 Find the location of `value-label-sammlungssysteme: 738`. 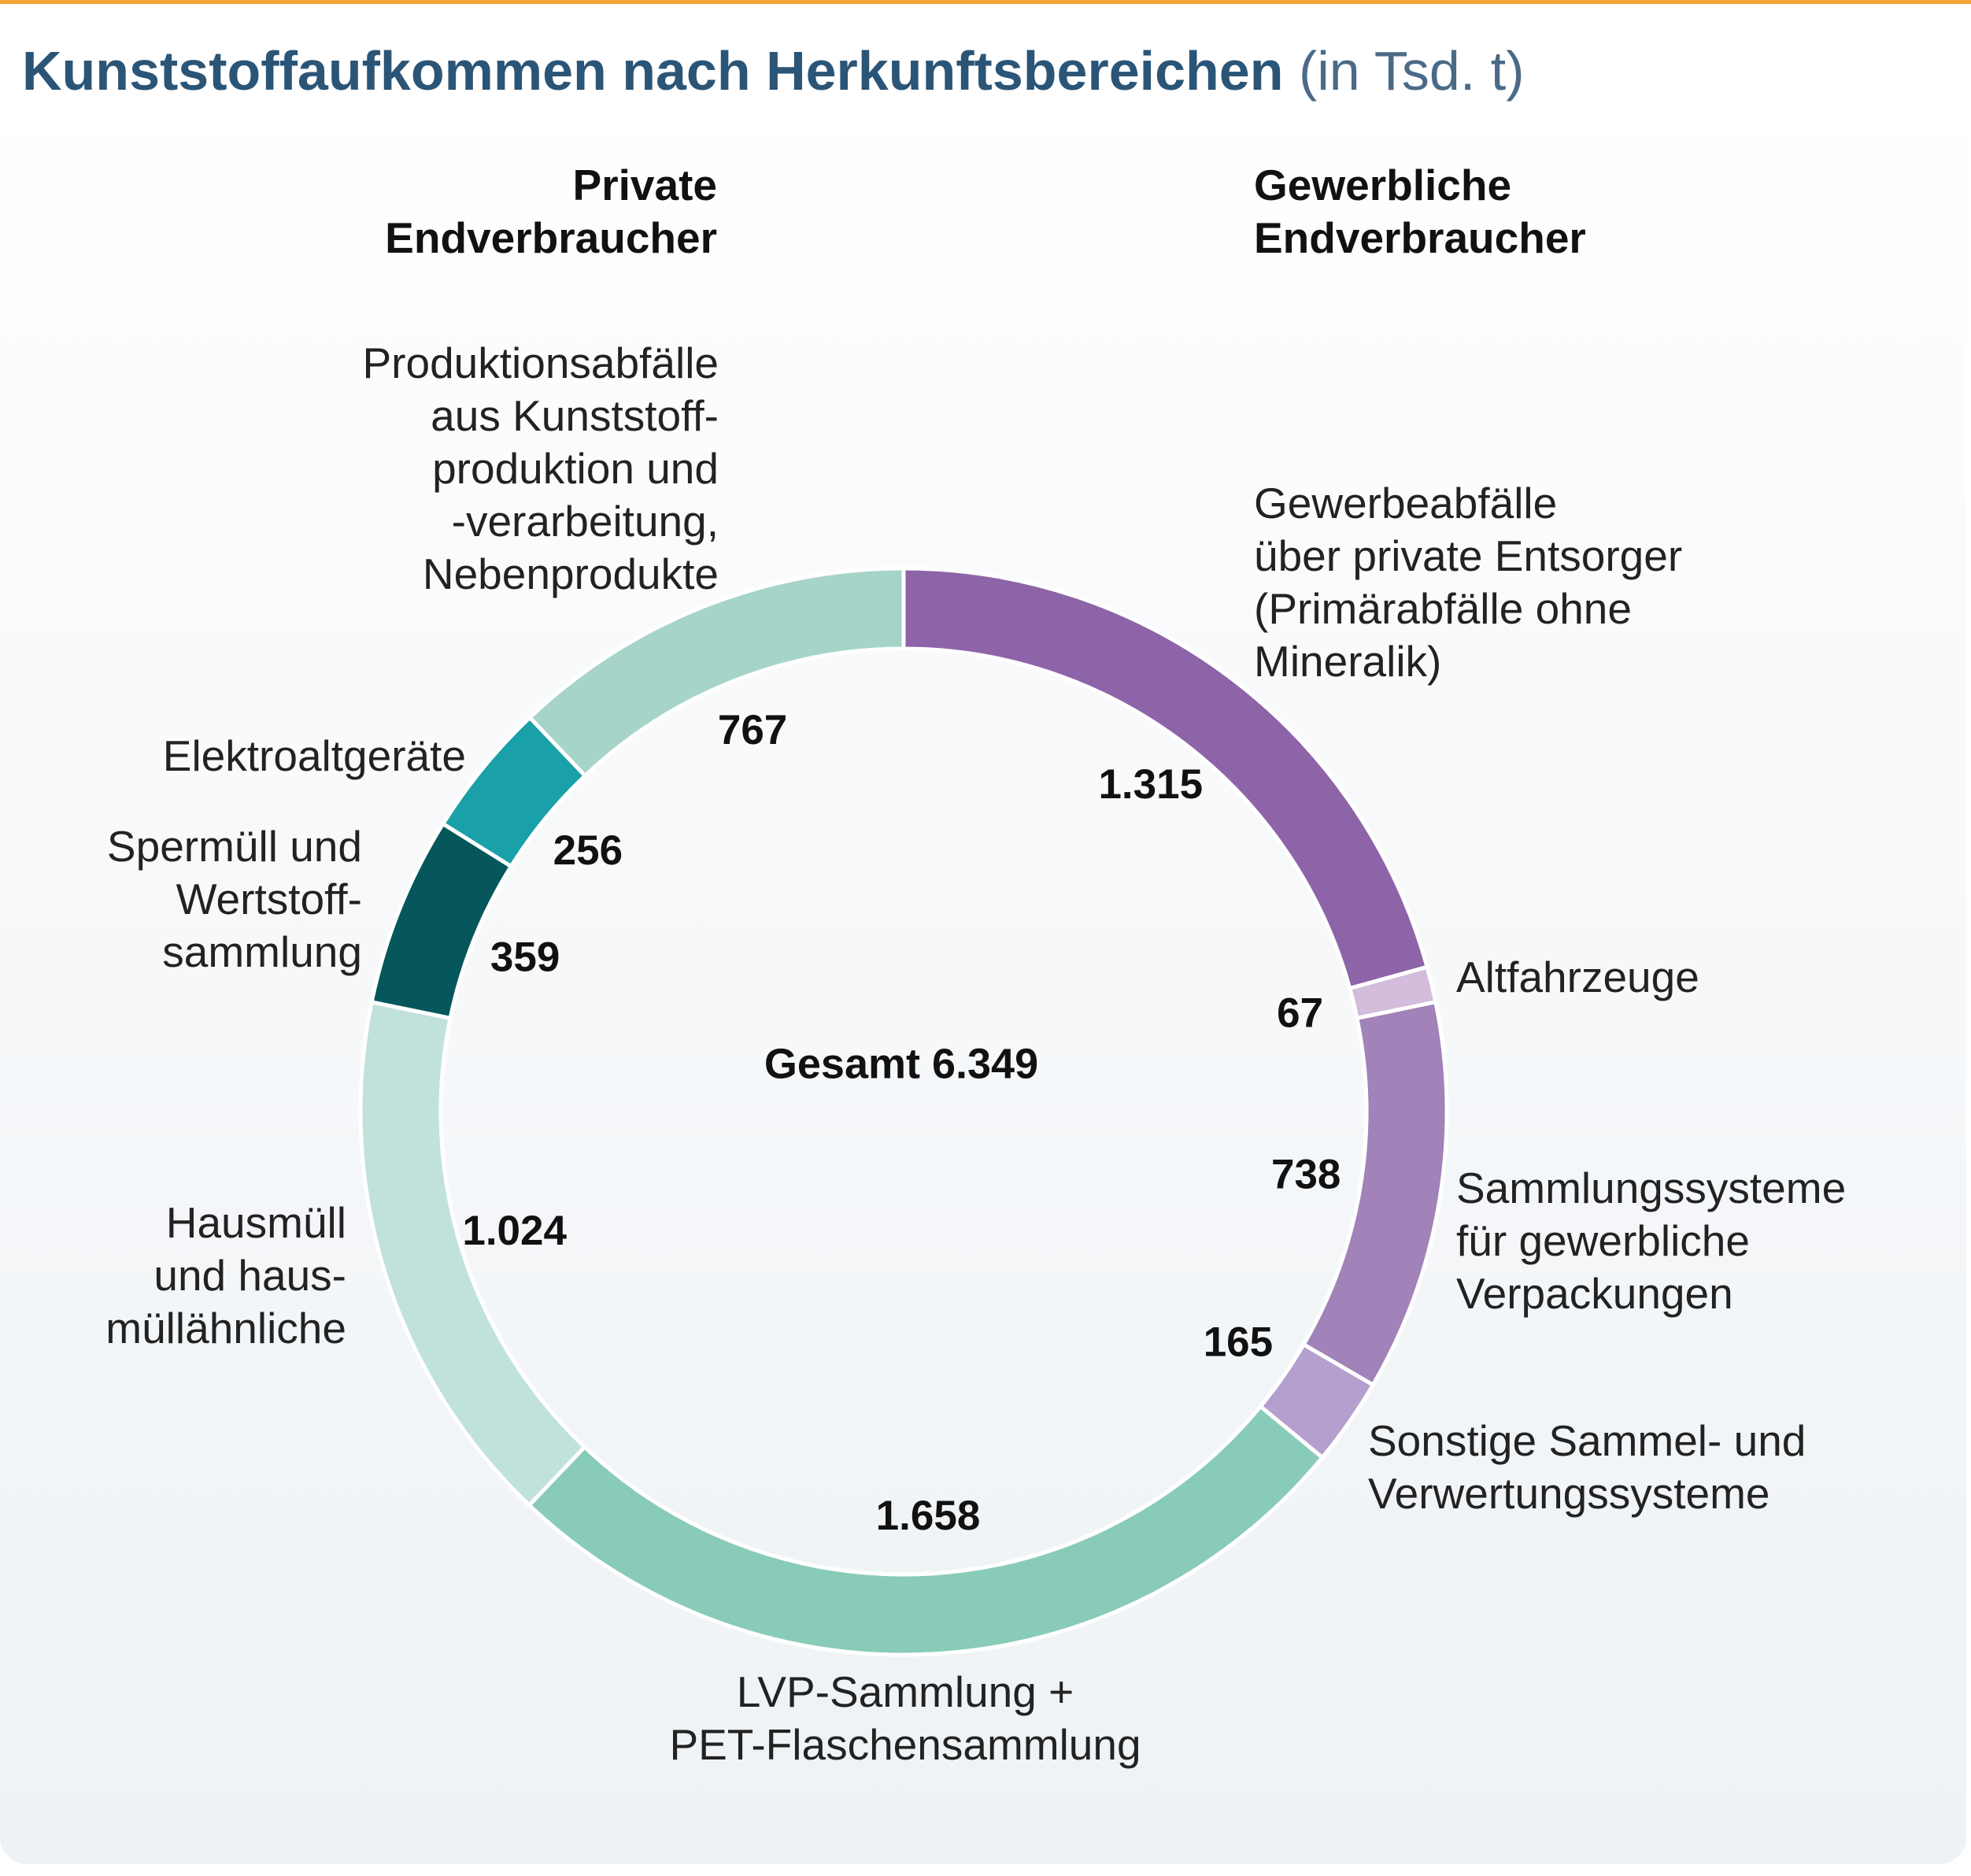

value-label-sammlungssysteme: 738 is located at coordinates (1306, 1175).